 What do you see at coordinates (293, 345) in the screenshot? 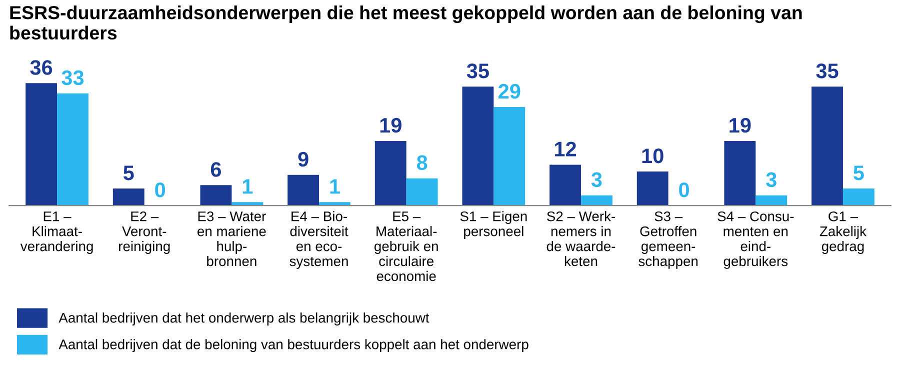
I see `legend-label: Aantal bedrijven dat de beloning van bestuurders koppelt aan het onderwerp` at bounding box center [293, 345].